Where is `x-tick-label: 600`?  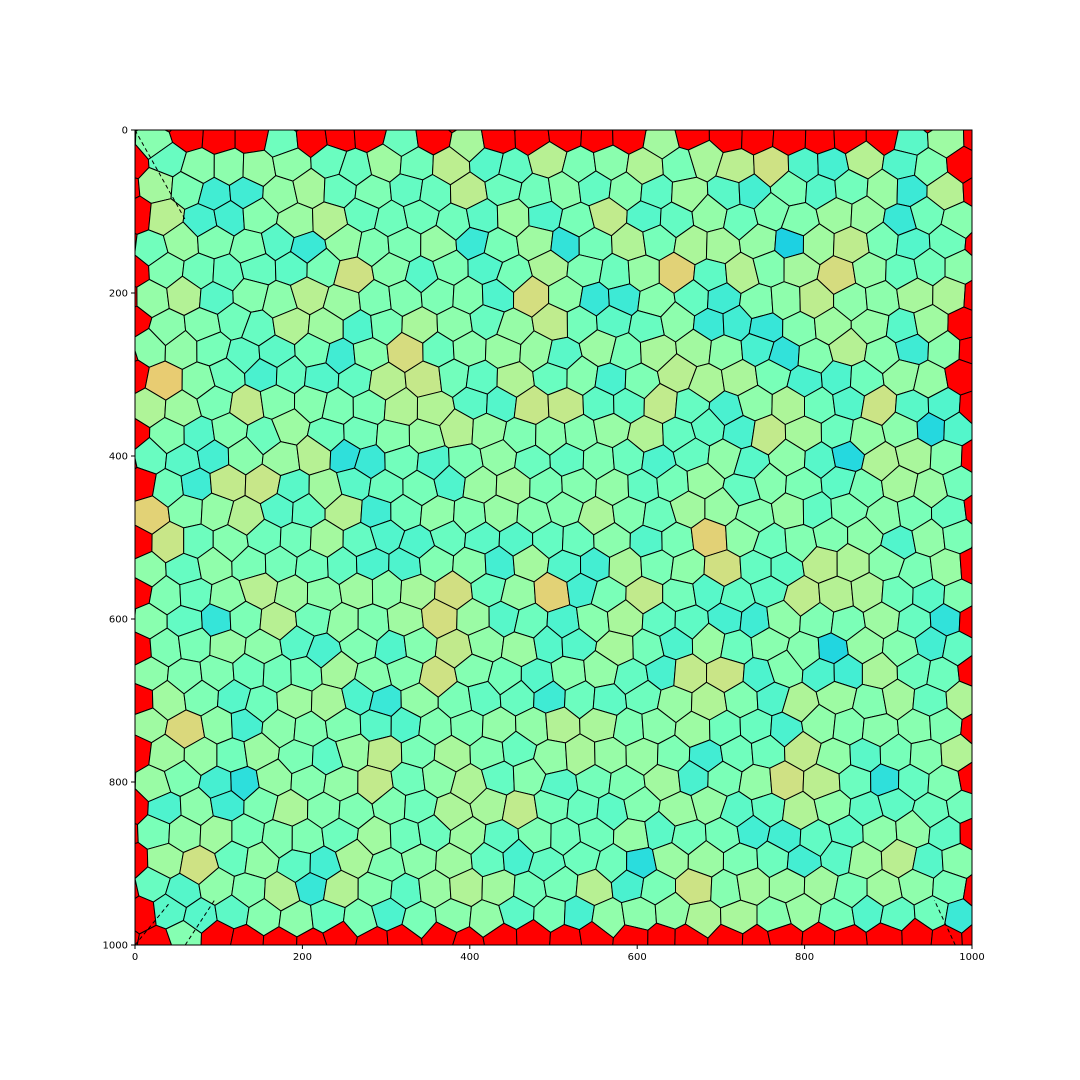
x-tick-label: 600 is located at coordinates (637, 957).